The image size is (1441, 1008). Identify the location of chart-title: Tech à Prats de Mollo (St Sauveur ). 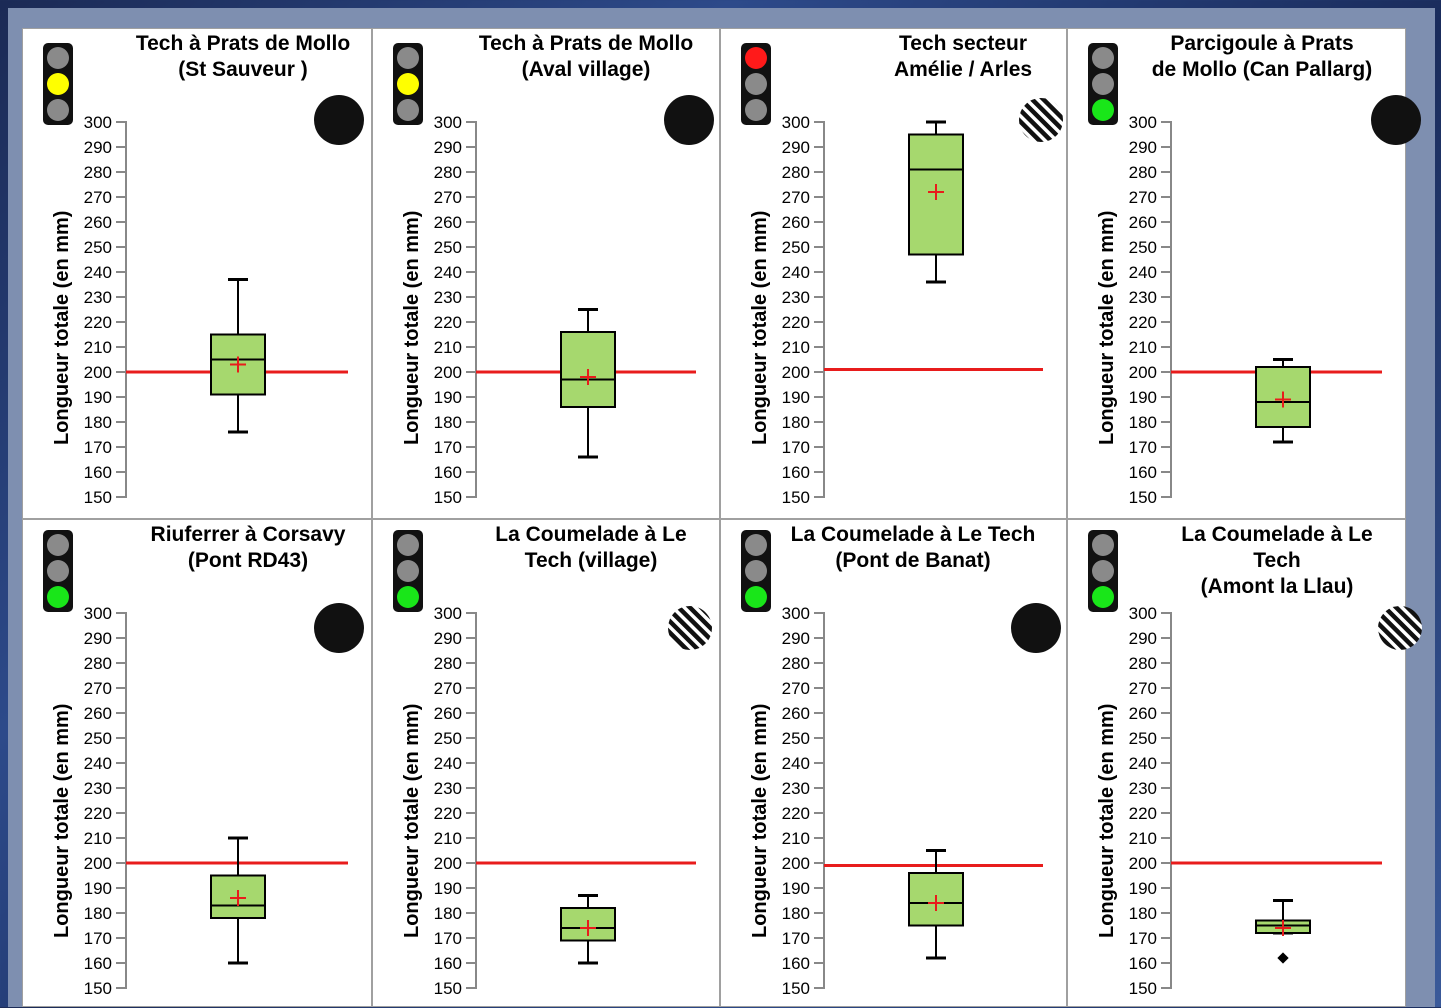
(243, 56).